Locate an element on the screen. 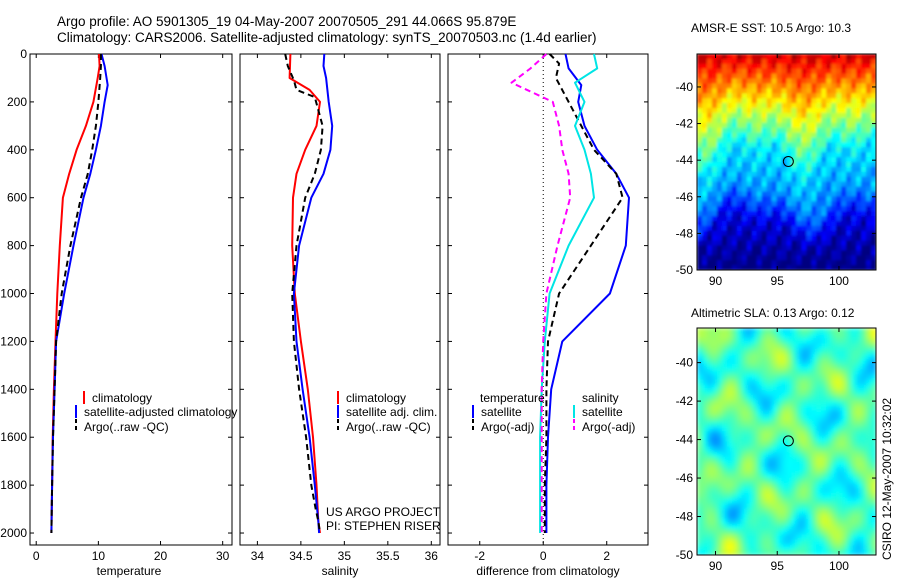  y-tick-label: 1200 is located at coordinates (13, 341).